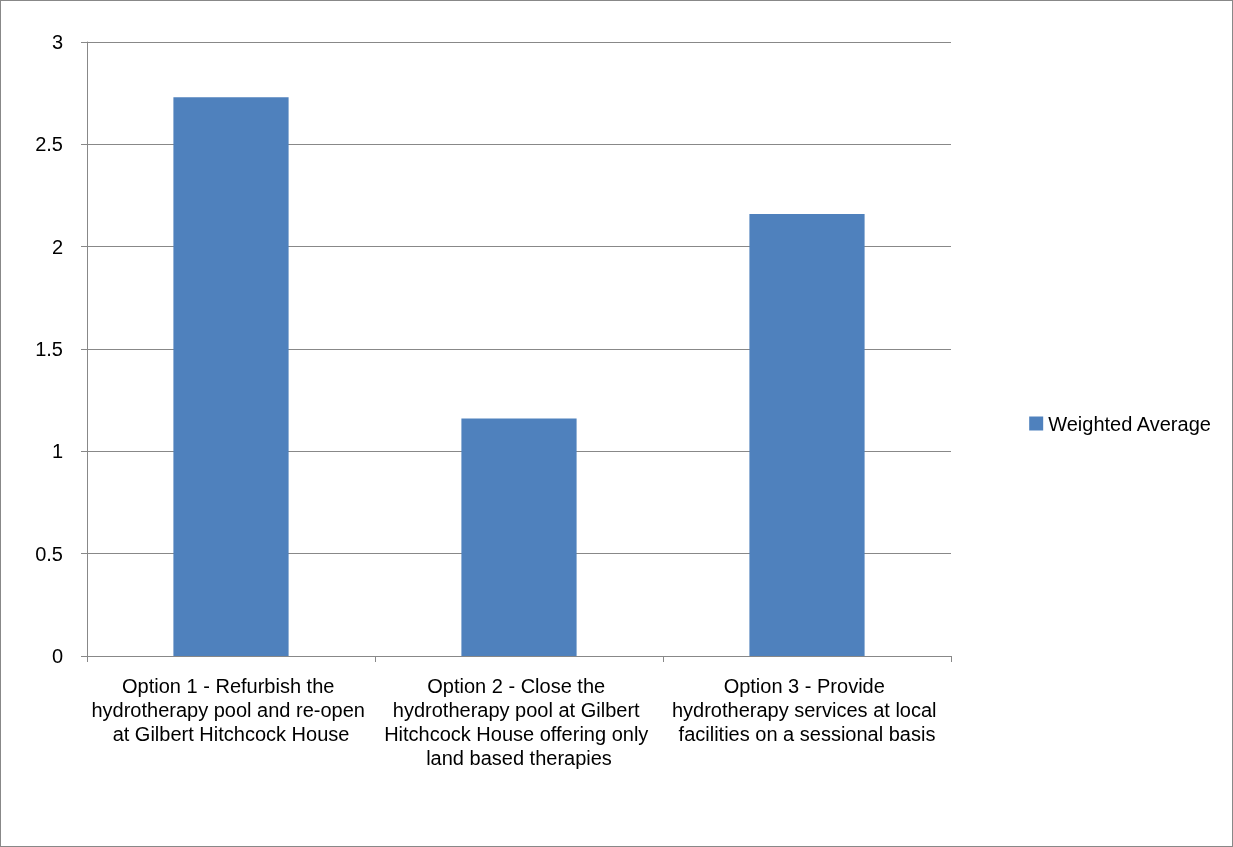  What do you see at coordinates (57, 42) in the screenshot?
I see `y-tick-label: 3` at bounding box center [57, 42].